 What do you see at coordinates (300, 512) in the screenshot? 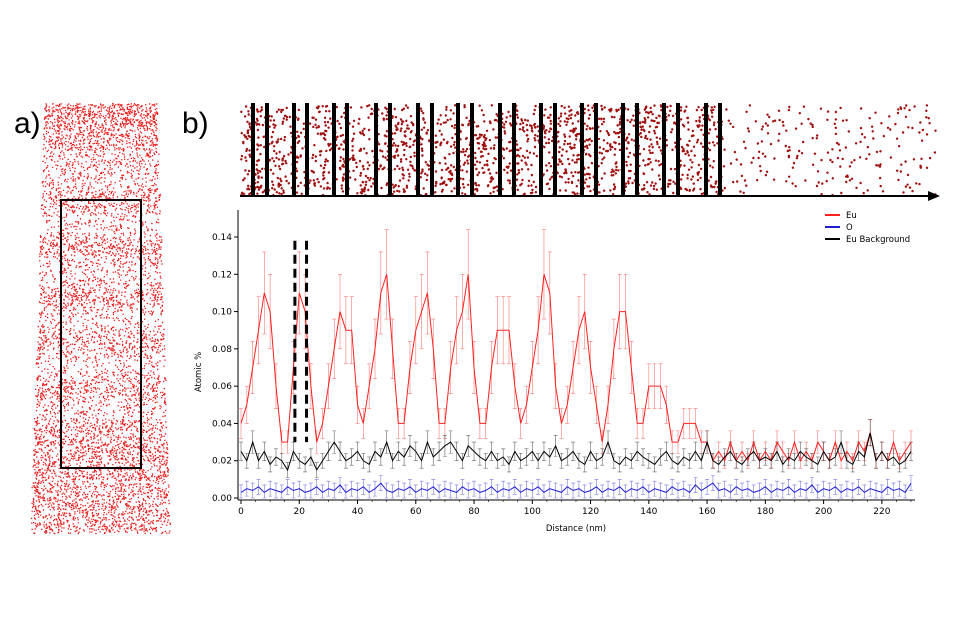
I see `x-tick-label: 20` at bounding box center [300, 512].